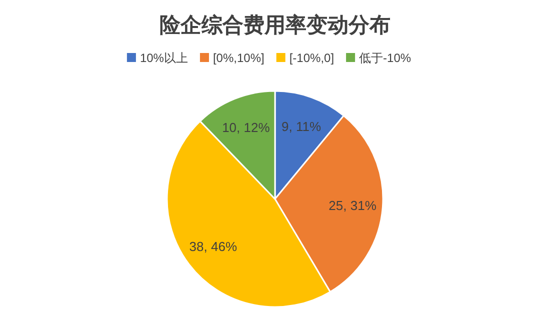 This screenshot has height=327, width=550. Describe the element at coordinates (302, 126) in the screenshot. I see `data-label: 9, 11%` at that location.